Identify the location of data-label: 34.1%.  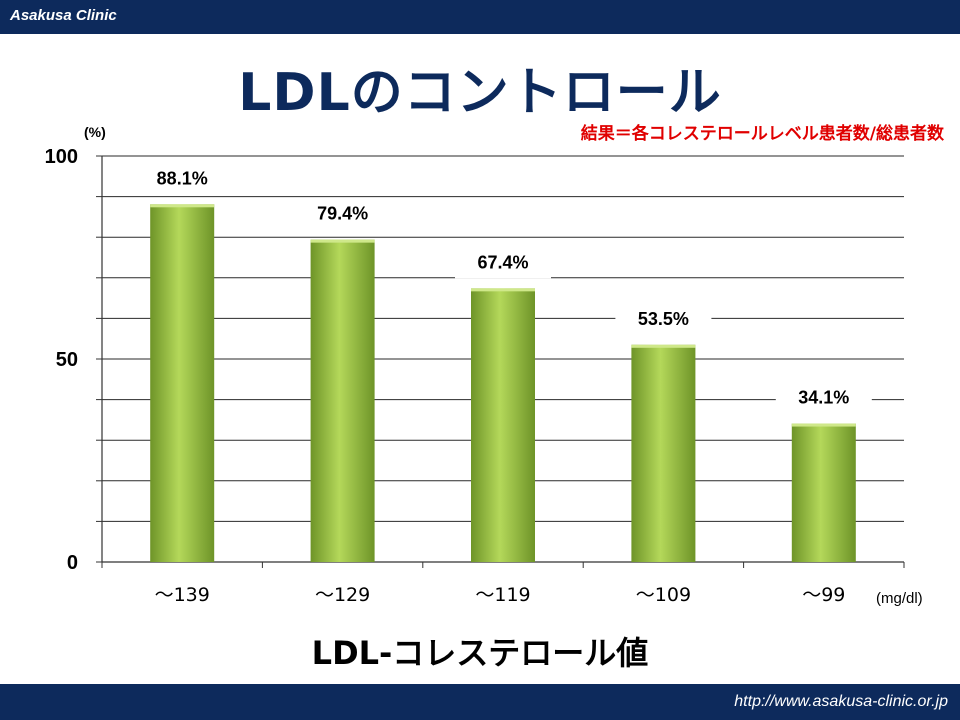
(823, 398).